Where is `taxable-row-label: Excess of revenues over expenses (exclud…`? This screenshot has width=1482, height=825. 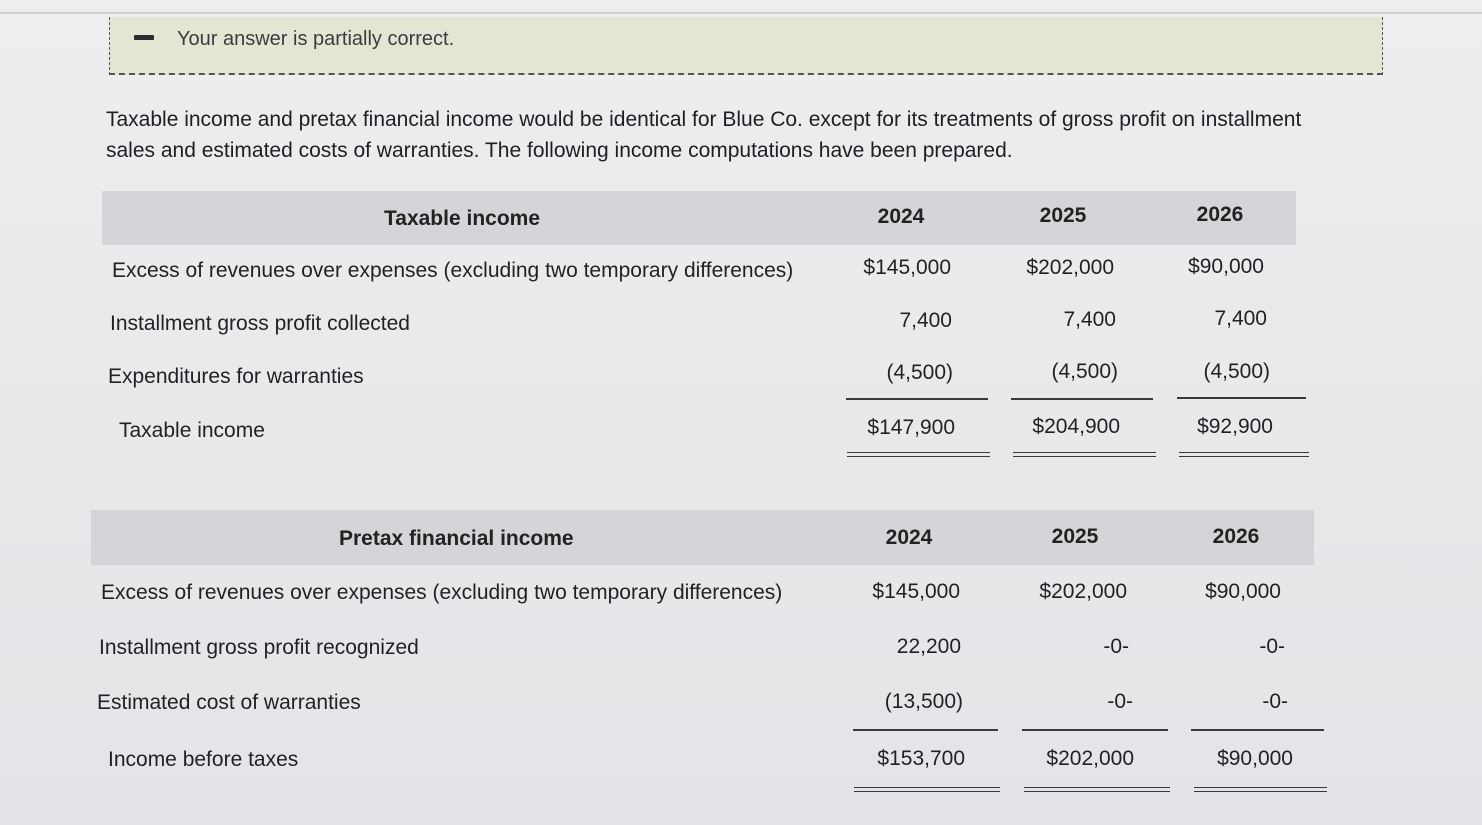 taxable-row-label: Excess of revenues over expenses (exclud… is located at coordinates (453, 270).